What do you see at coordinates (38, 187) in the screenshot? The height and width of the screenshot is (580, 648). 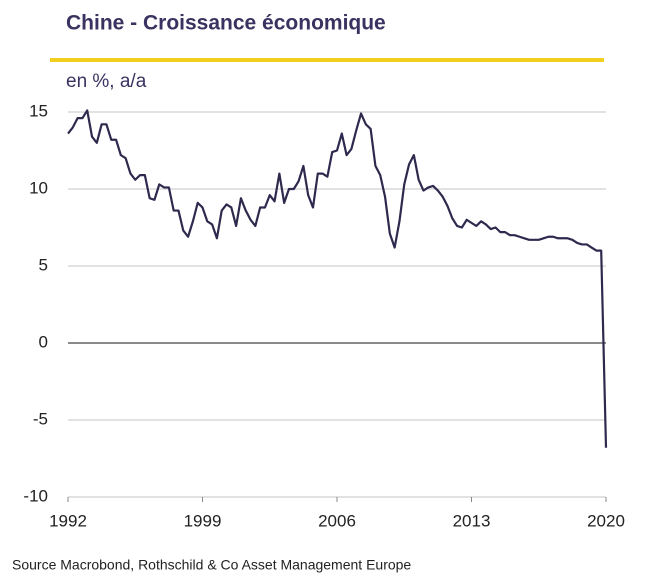 I see `y-tick-label: 10` at bounding box center [38, 187].